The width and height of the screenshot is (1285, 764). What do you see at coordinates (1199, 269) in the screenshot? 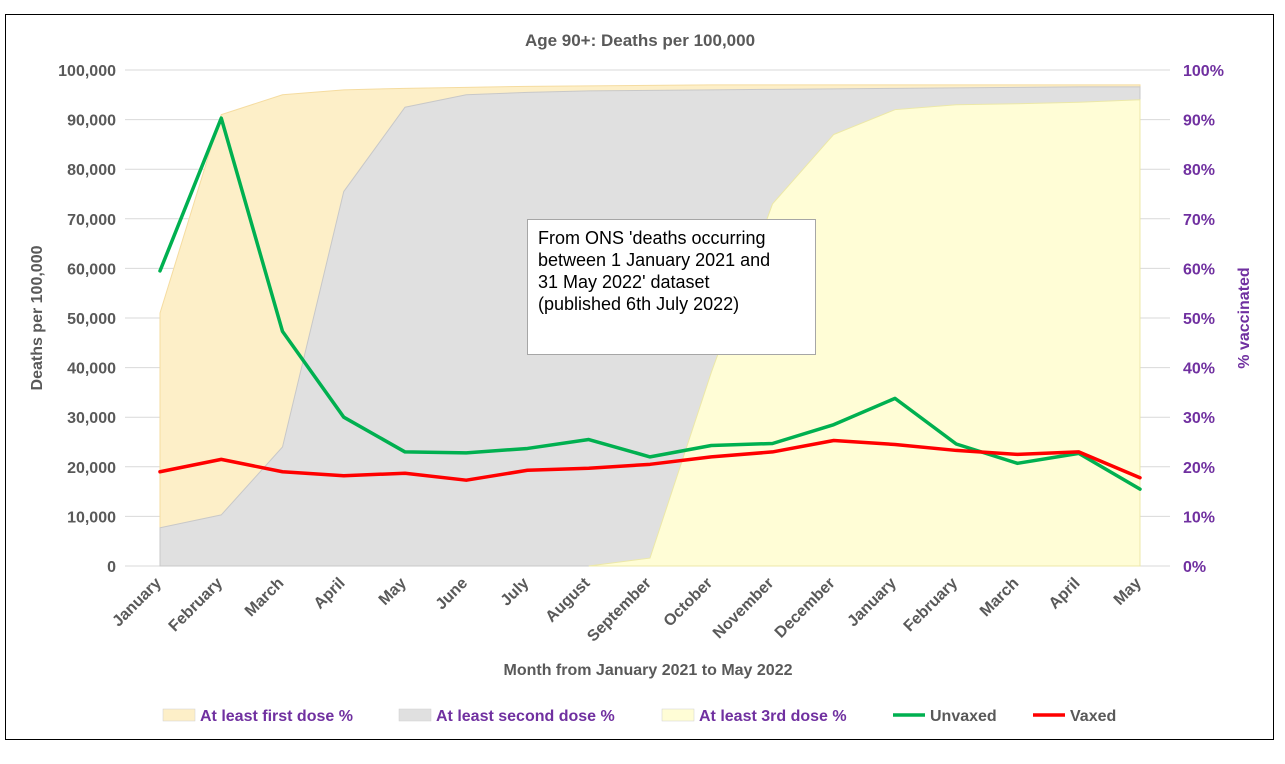
I see `y2-tick-label: 60%` at bounding box center [1199, 269].